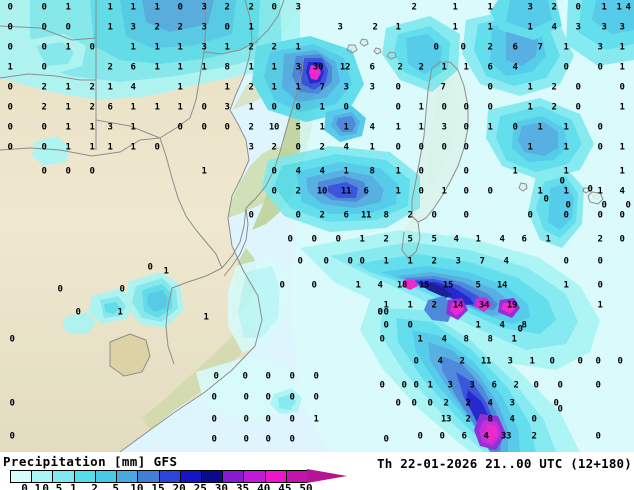 This screenshot has height=490, width=634. I want to click on precip-value: 15, so click(448, 285).